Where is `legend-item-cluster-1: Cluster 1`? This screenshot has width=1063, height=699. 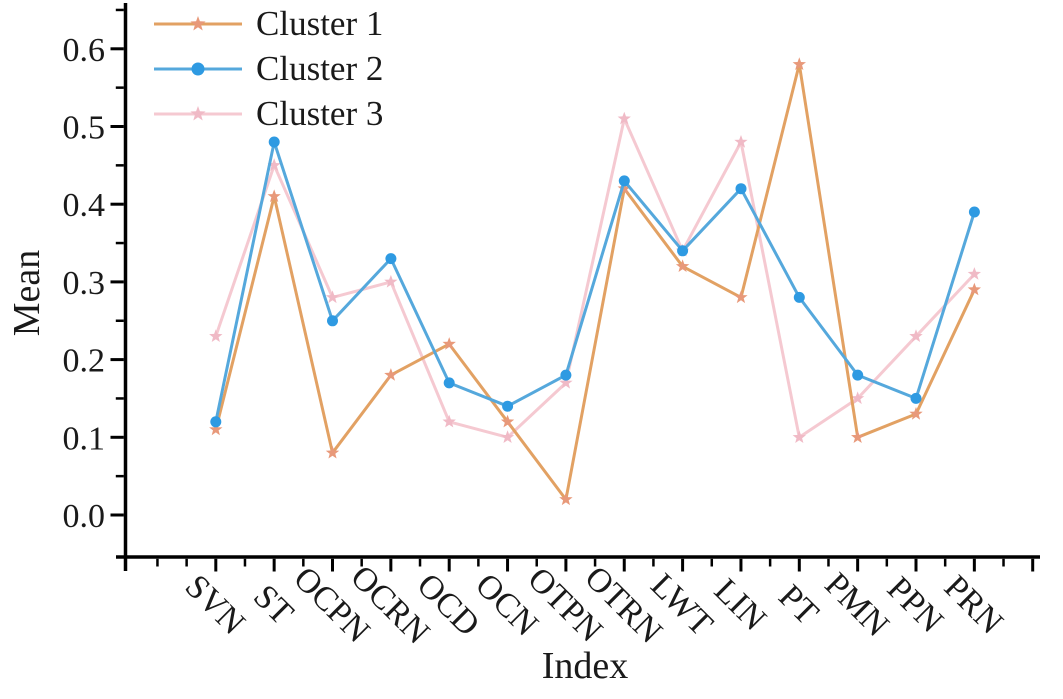
legend-item-cluster-1: Cluster 1 is located at coordinates (267, 23).